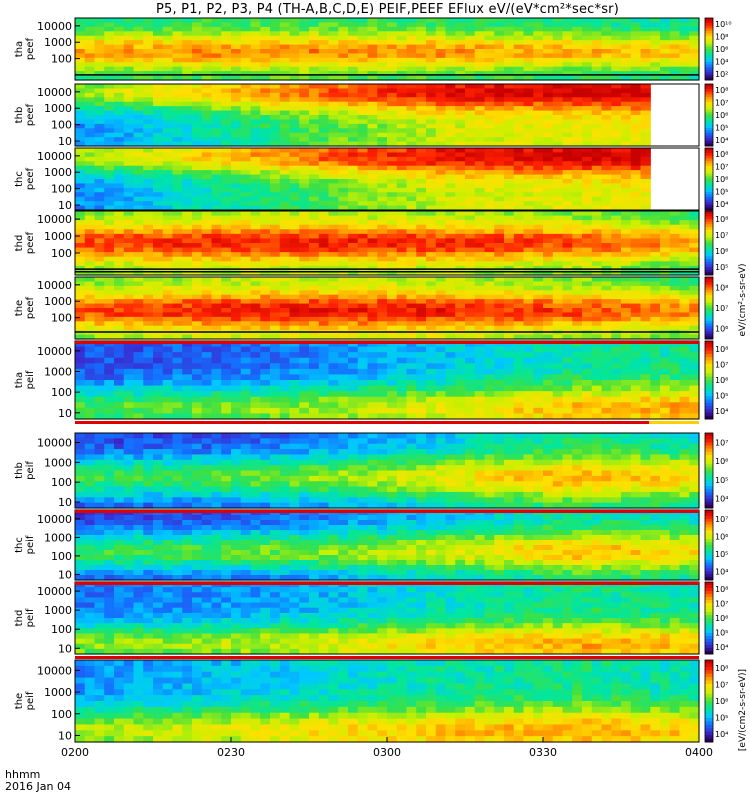 This screenshot has width=750, height=800. I want to click on colorbar-swatch, so click(709, 322).